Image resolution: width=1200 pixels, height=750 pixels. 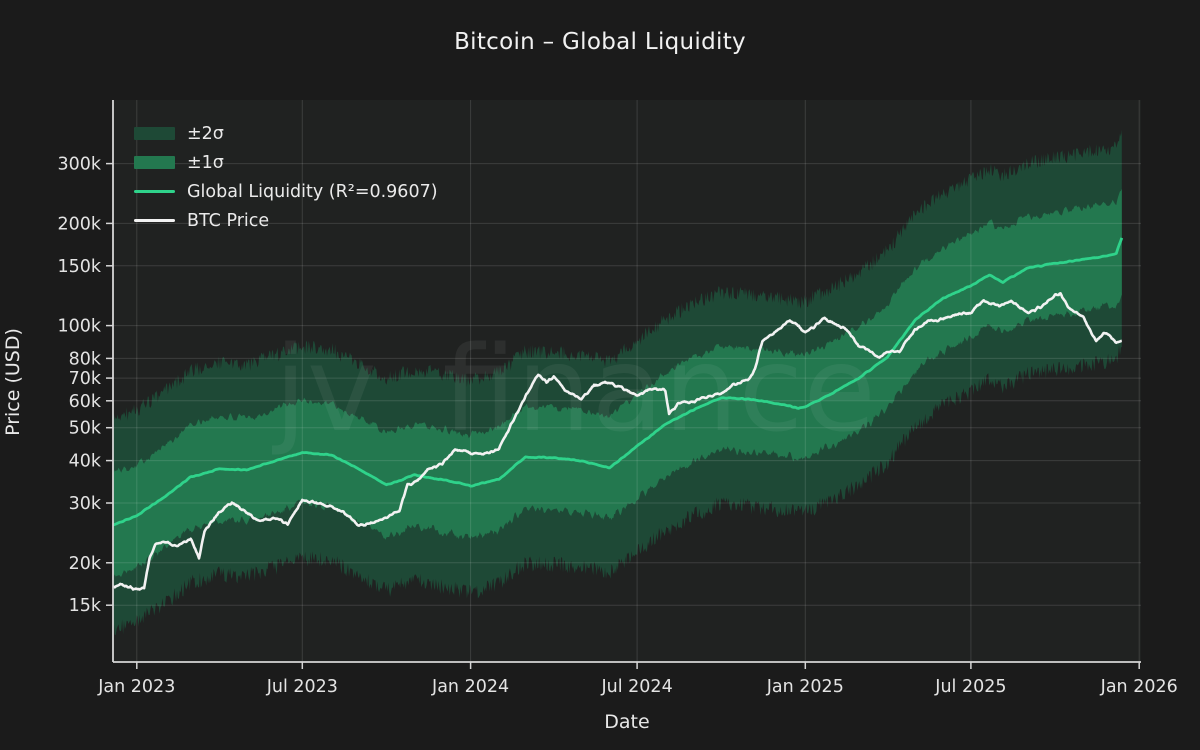 I want to click on y-tick-label: 150k, so click(x=79, y=267).